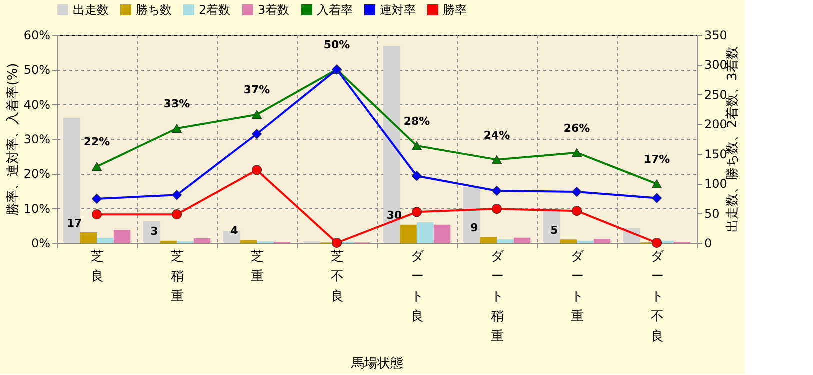 Image resolution: width=813 pixels, height=375 pixels. I want to click on data-label: 30, so click(394, 215).